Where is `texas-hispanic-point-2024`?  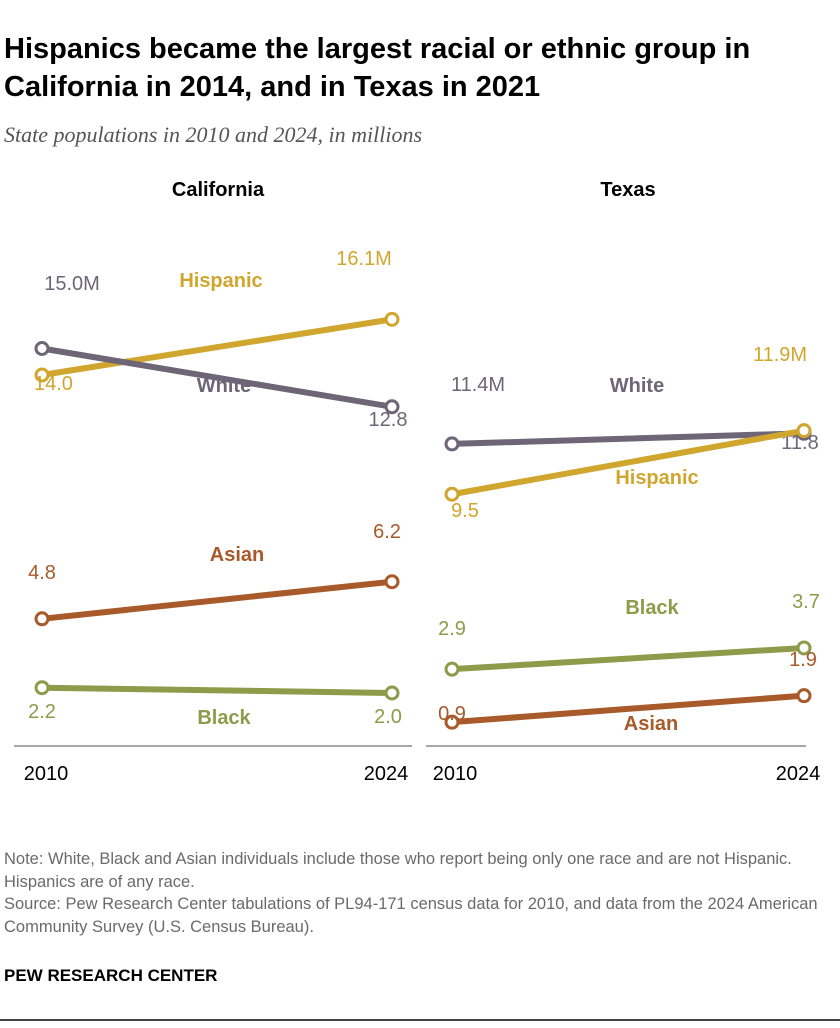
texas-hispanic-point-2024 is located at coordinates (804, 431).